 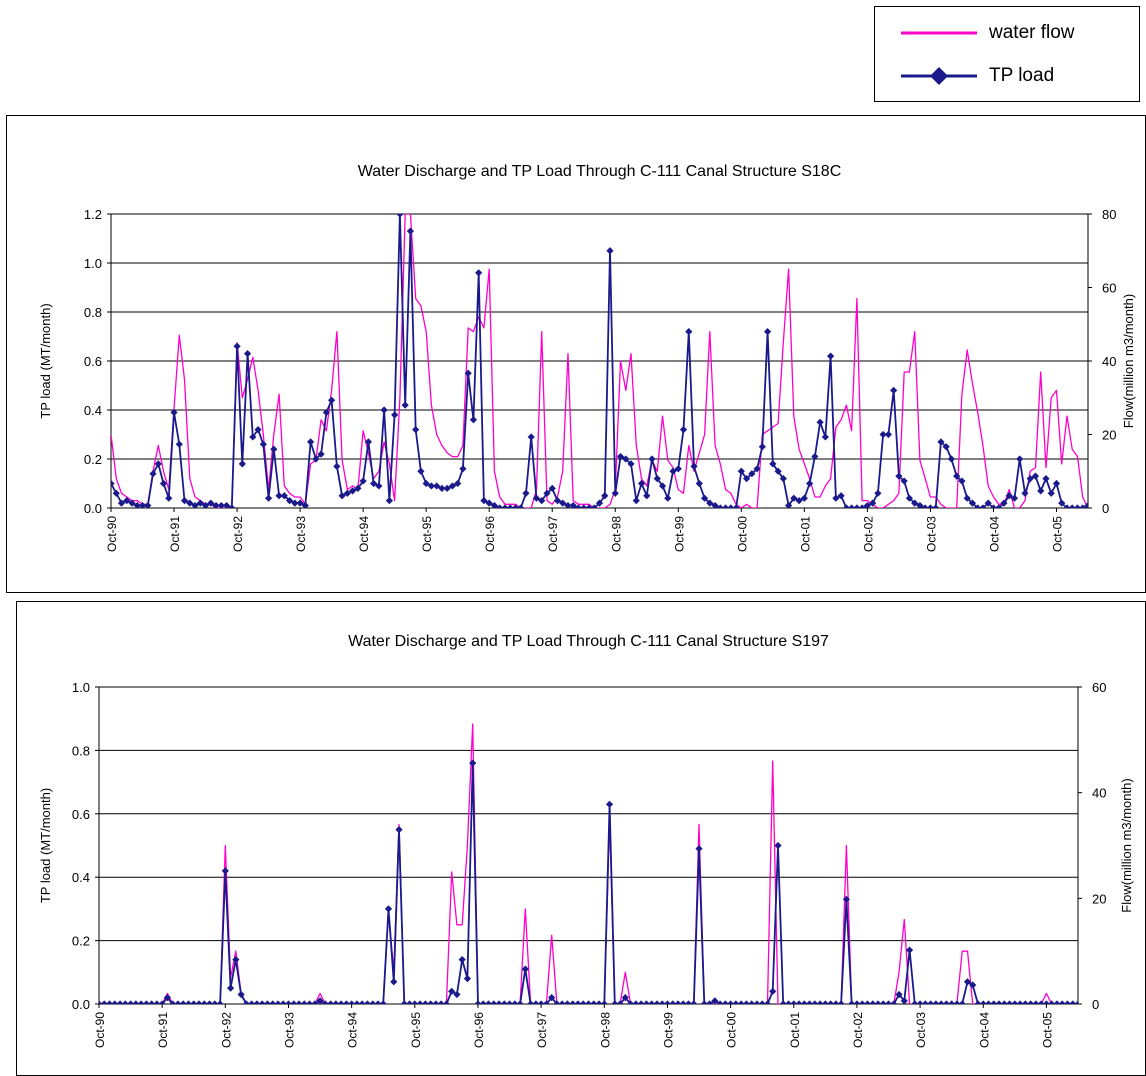 I want to click on y2-tick-label: 40, so click(x=1109, y=361).